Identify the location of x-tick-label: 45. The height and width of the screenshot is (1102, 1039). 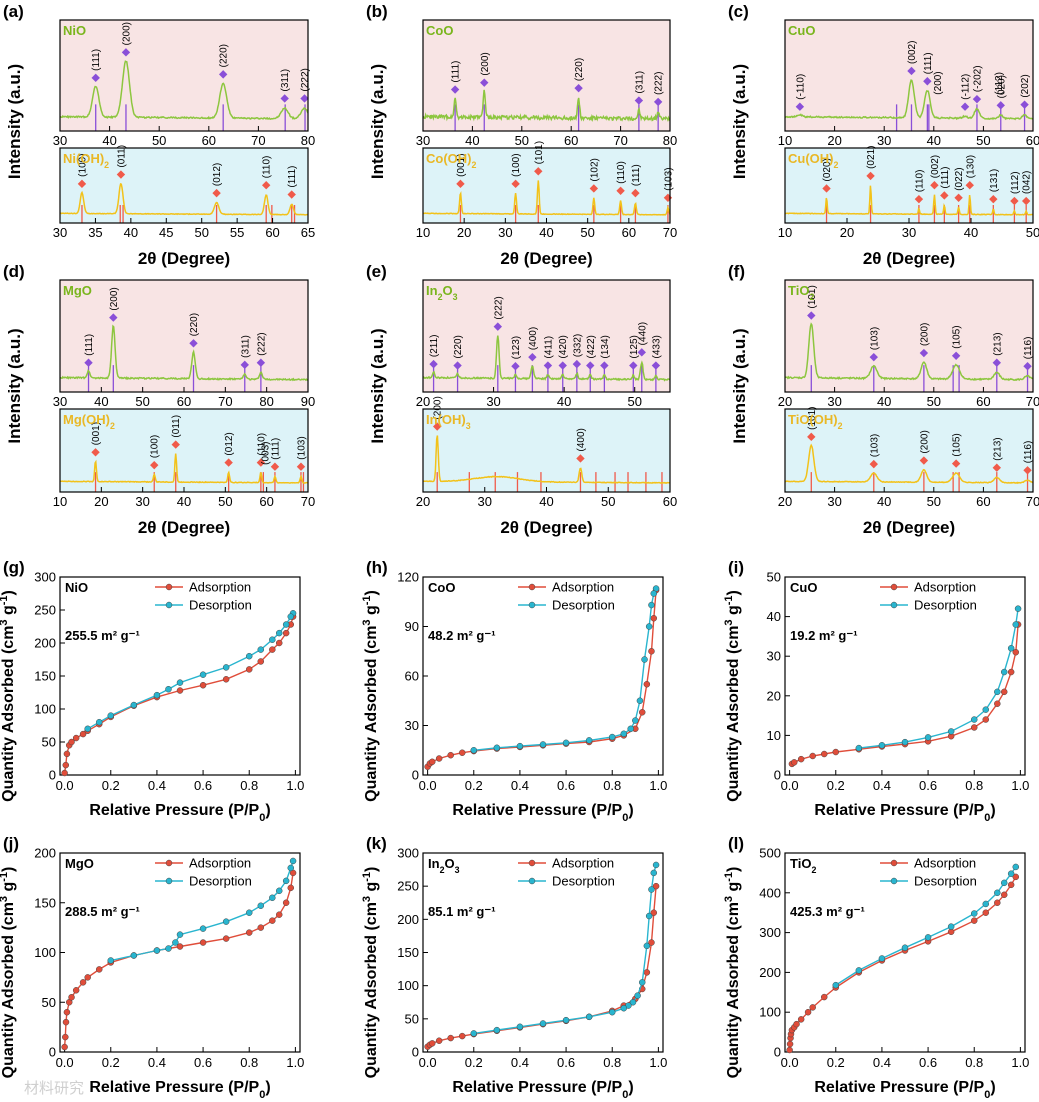
(166, 232).